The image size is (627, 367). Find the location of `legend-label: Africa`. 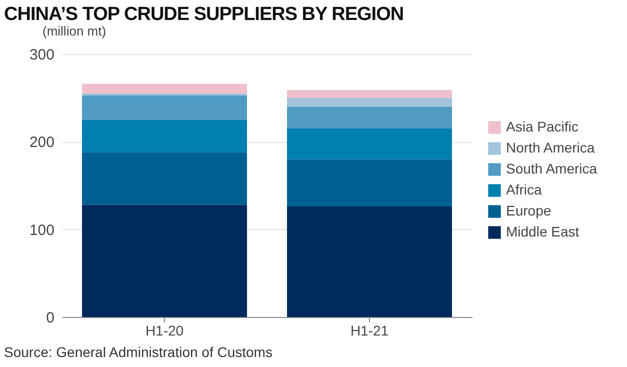

legend-label: Africa is located at coordinates (524, 190).